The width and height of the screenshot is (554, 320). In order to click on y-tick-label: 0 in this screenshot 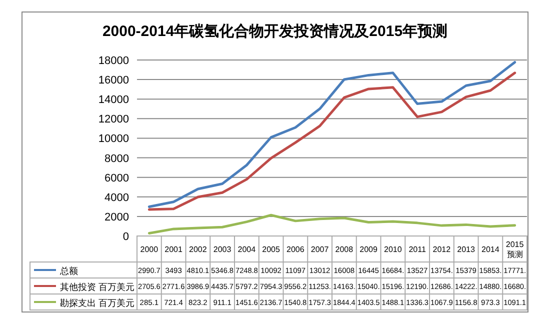, I will do `click(125, 237)`.